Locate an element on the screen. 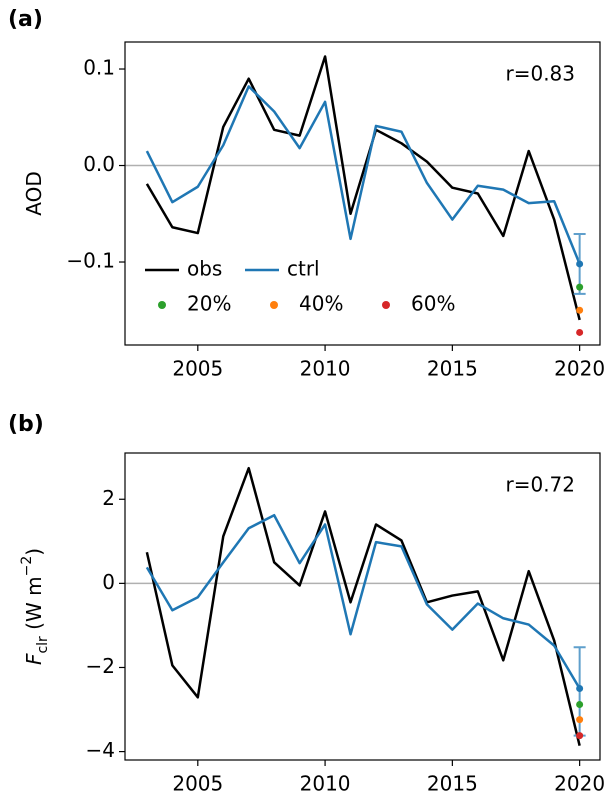 This screenshot has height=801, width=615. legend-label: 20% is located at coordinates (209, 304).